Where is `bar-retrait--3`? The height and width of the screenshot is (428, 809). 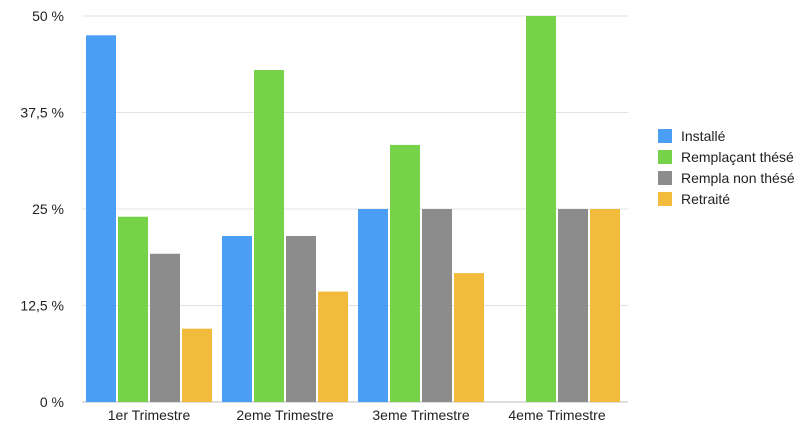 bar-retrait--3 is located at coordinates (469, 337).